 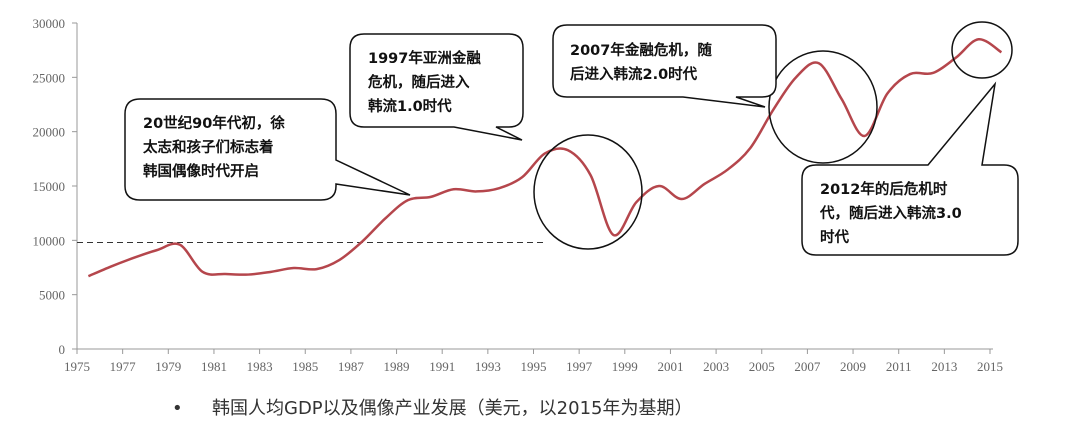 I want to click on callout-box-1990s, so click(x=267, y=149).